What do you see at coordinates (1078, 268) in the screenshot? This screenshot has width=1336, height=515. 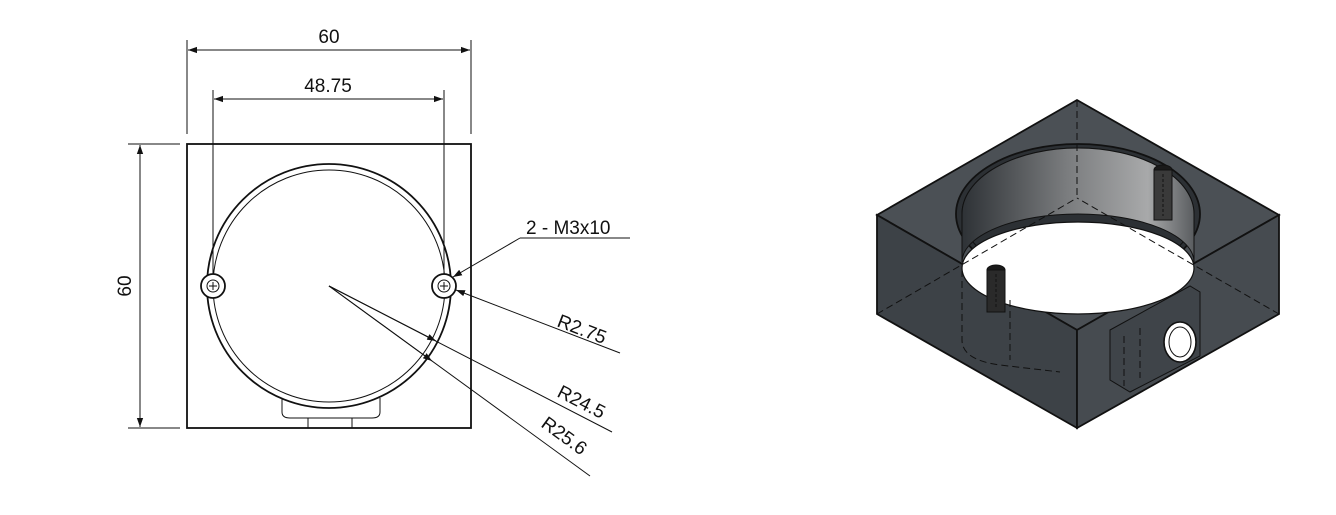 I see `bore-bottom-opening` at bounding box center [1078, 268].